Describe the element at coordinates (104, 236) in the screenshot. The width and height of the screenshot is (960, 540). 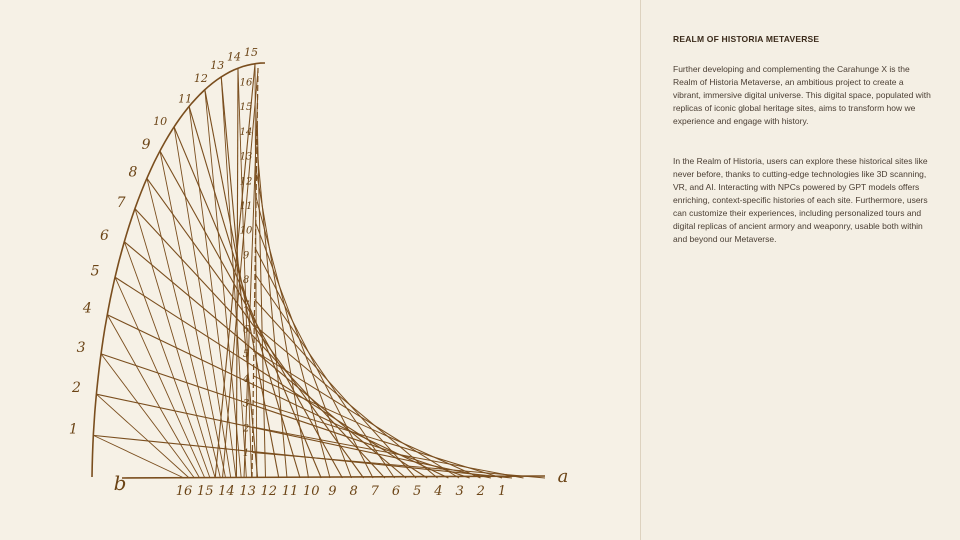
I see `arc-label: 6` at that location.